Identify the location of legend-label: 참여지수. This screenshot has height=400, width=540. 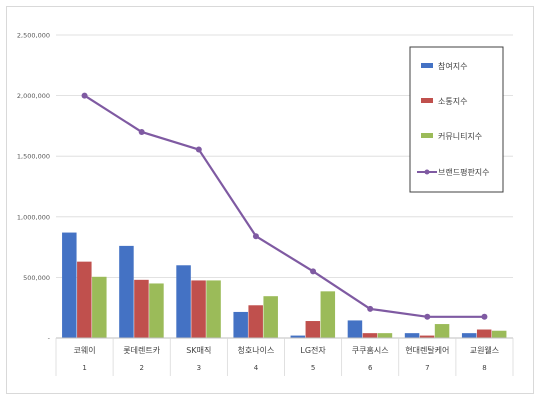
(452, 66).